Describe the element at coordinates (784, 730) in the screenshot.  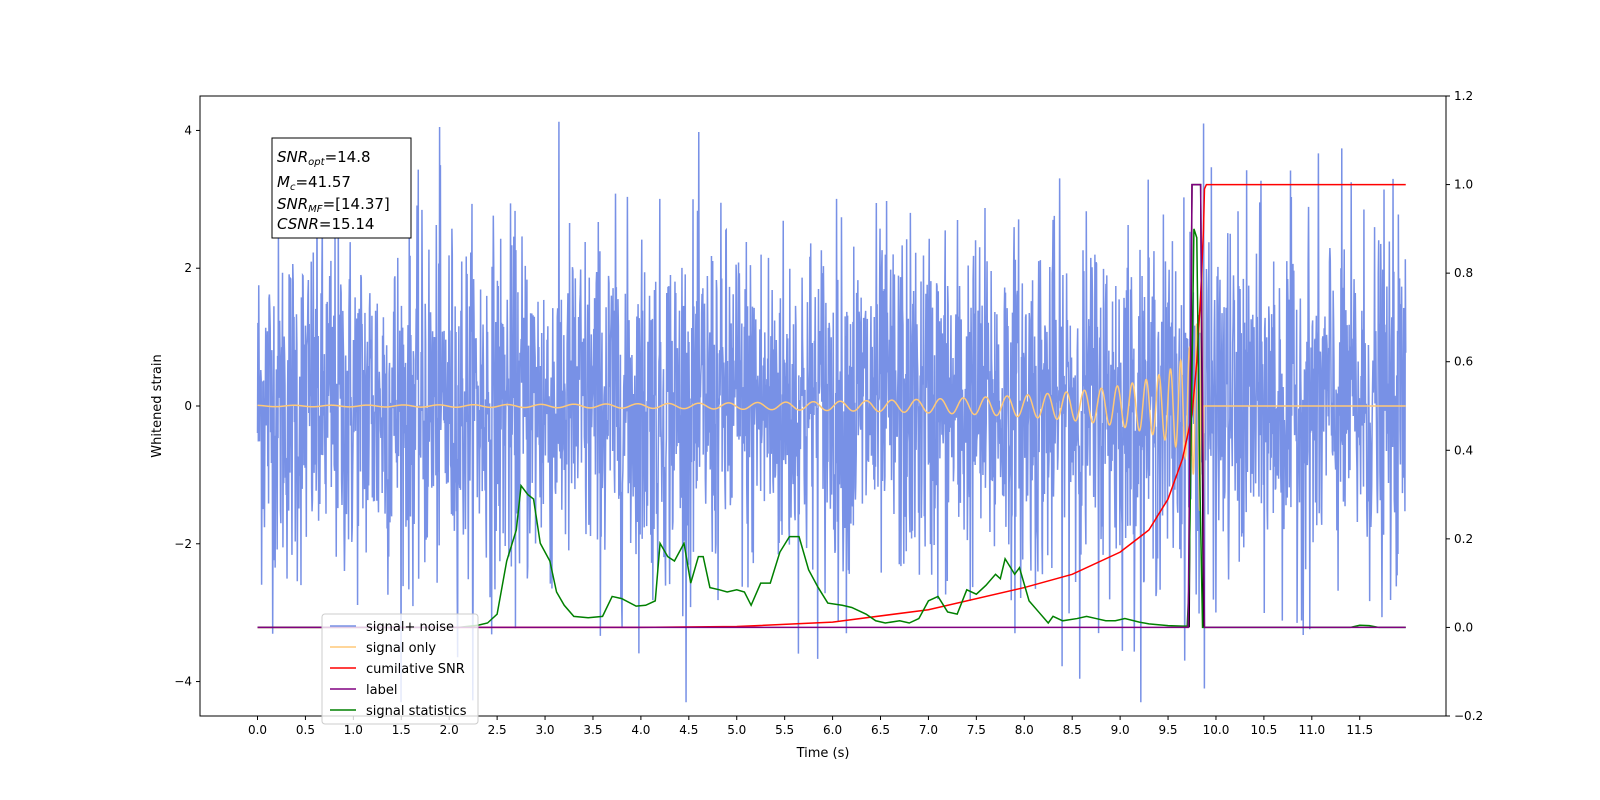
I see `x-tick-label: 5.5` at that location.